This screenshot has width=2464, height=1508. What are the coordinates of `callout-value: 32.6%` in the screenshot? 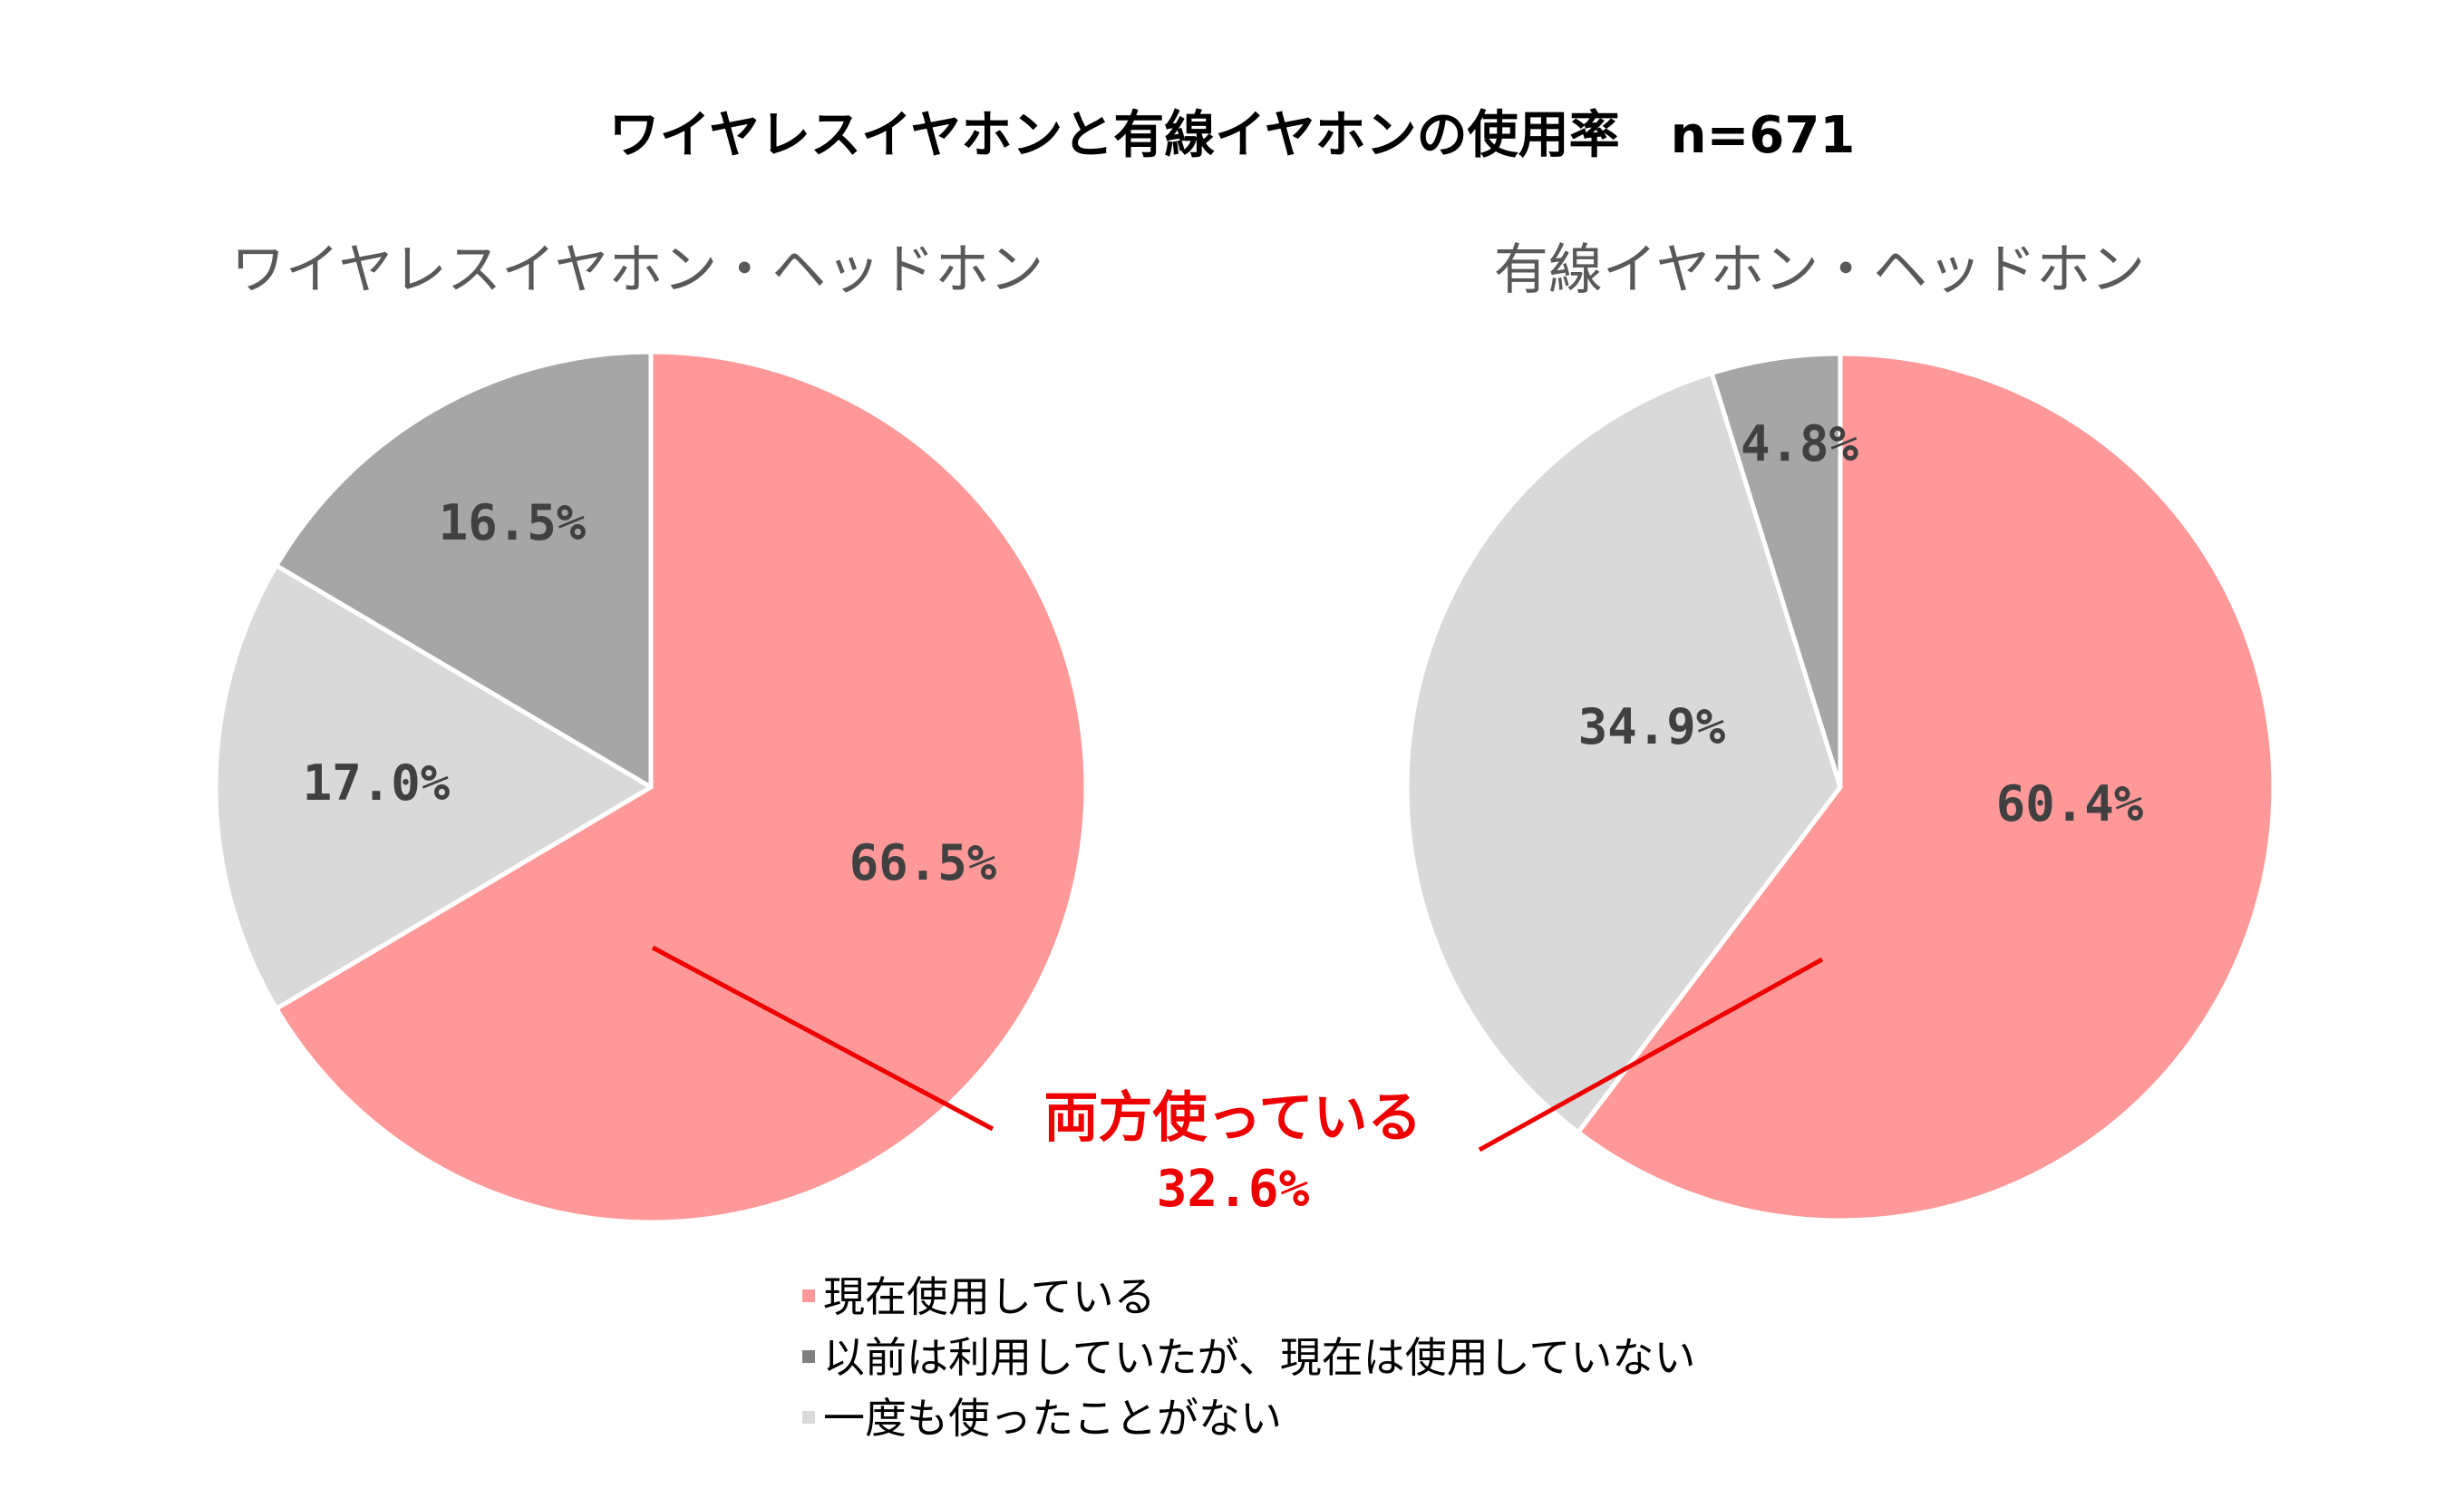 It's located at (1233, 1189).